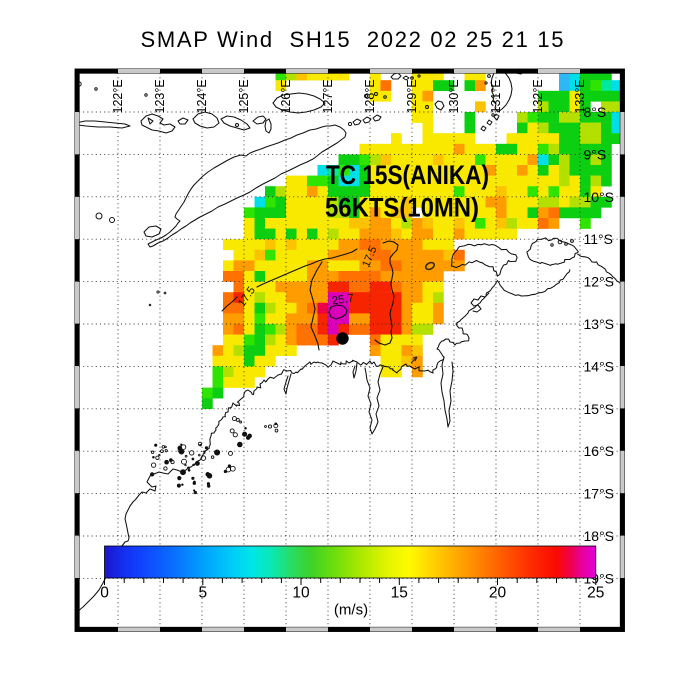 The width and height of the screenshot is (700, 700). I want to click on svg-text: 14°S, so click(599, 366).